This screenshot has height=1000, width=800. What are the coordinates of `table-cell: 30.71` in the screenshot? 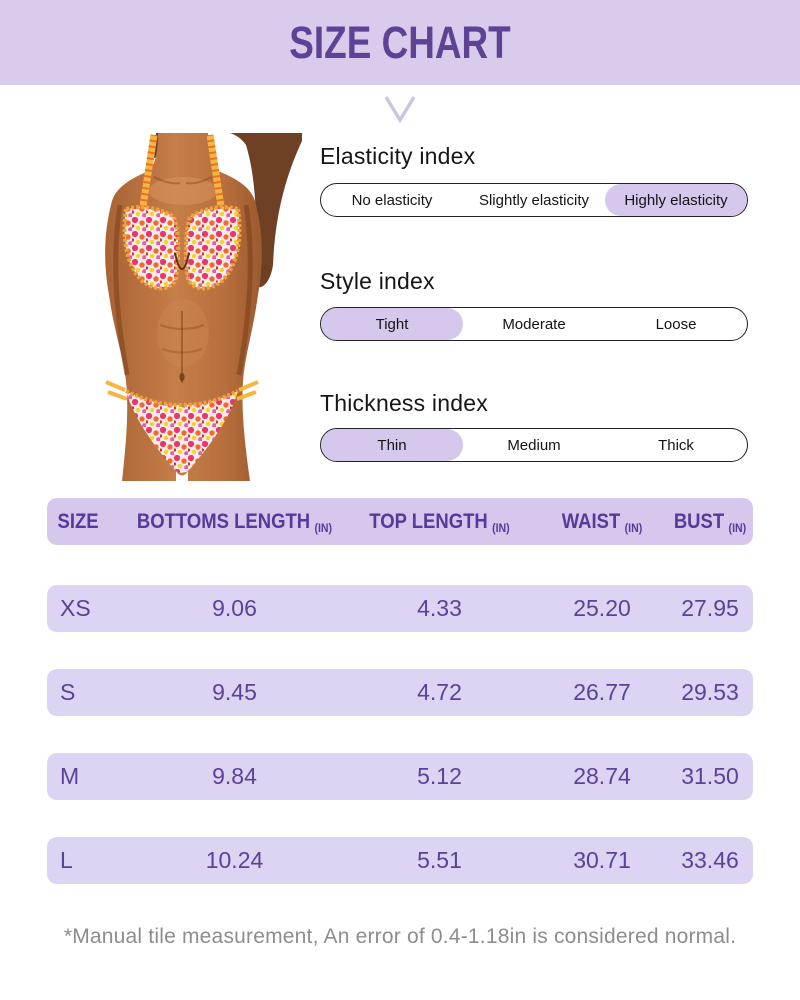 It's located at (602, 860).